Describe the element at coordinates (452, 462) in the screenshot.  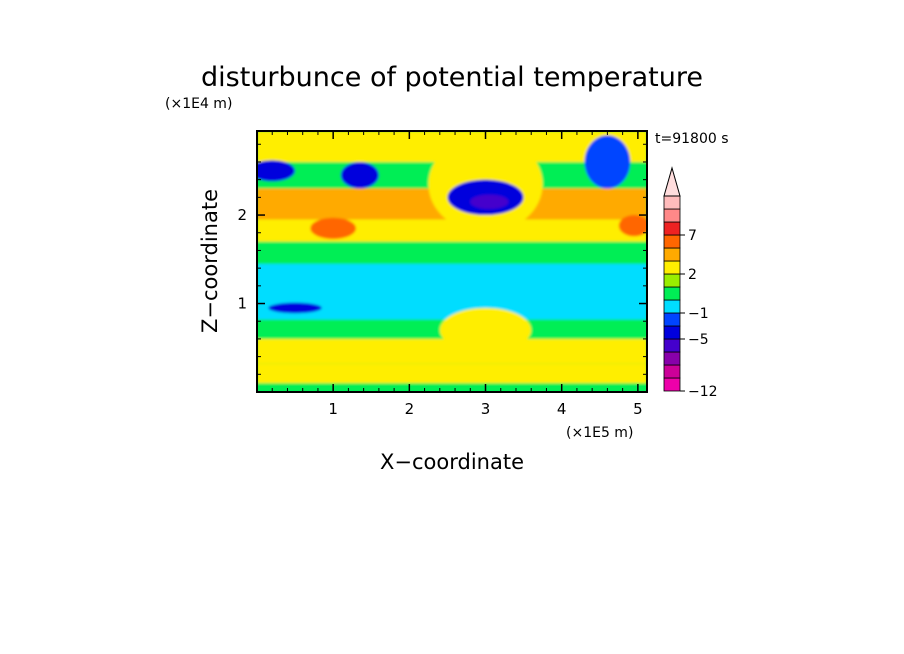
I see `x-axis-label: X−coordinate` at that location.